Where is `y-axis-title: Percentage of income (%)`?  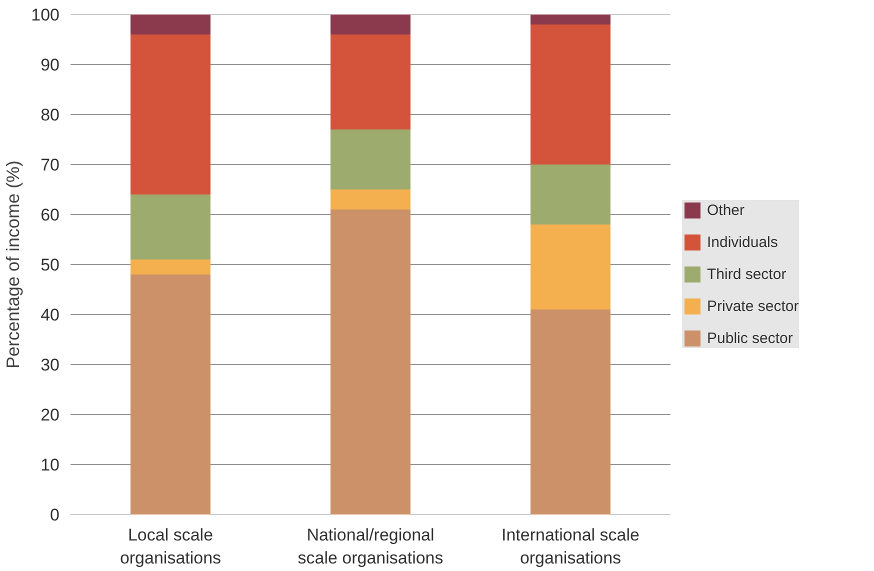 y-axis-title: Percentage of income (%) is located at coordinates (13, 264).